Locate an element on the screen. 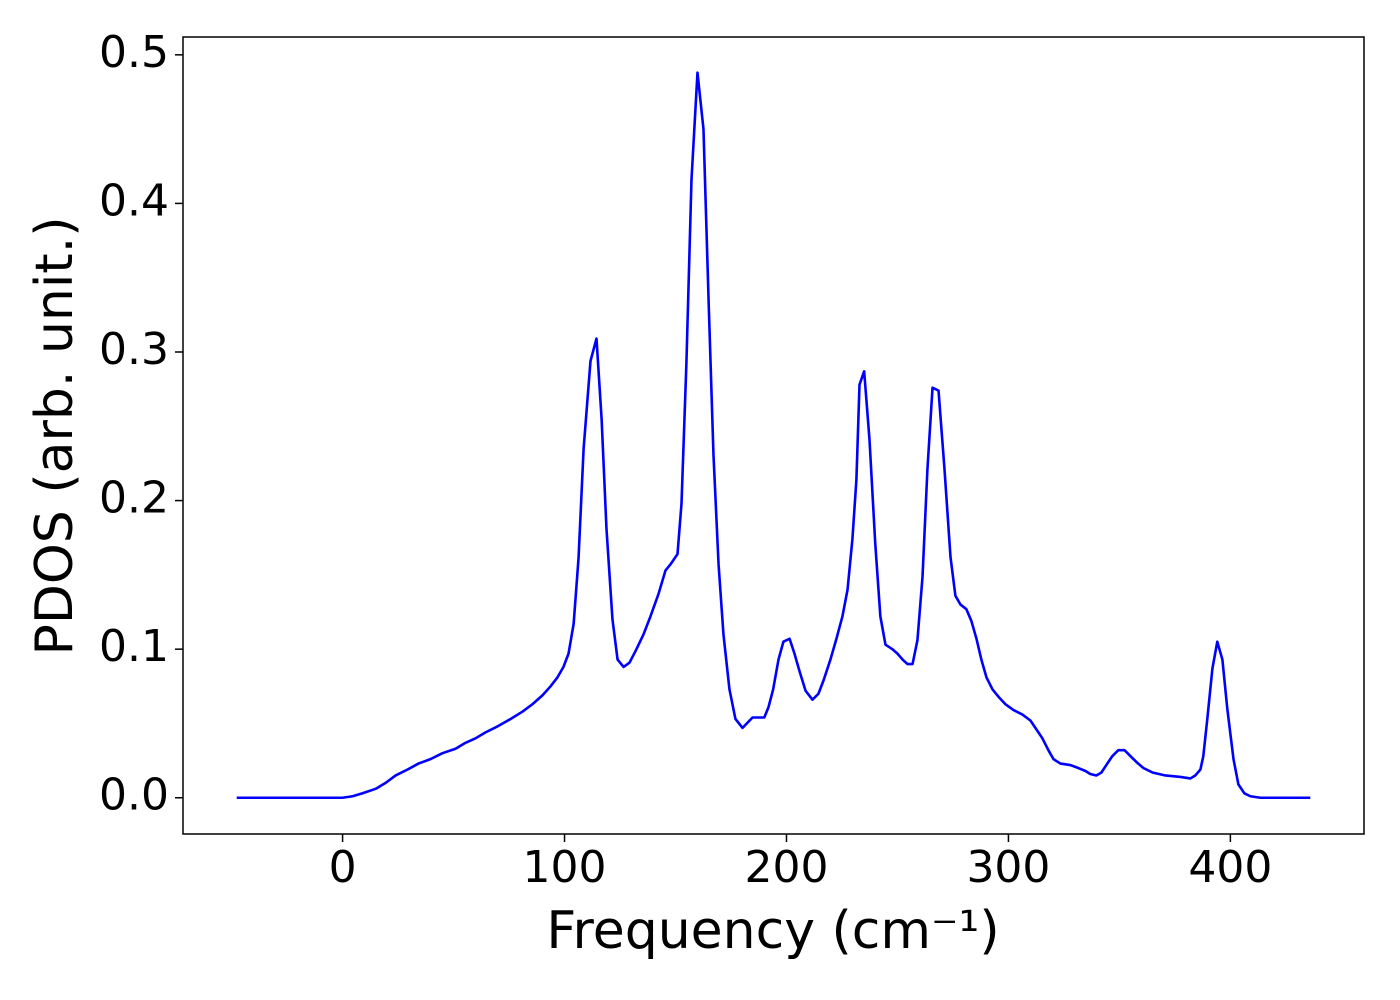 The height and width of the screenshot is (1000, 1400). y-tick-label: 0.0 is located at coordinates (134, 795).